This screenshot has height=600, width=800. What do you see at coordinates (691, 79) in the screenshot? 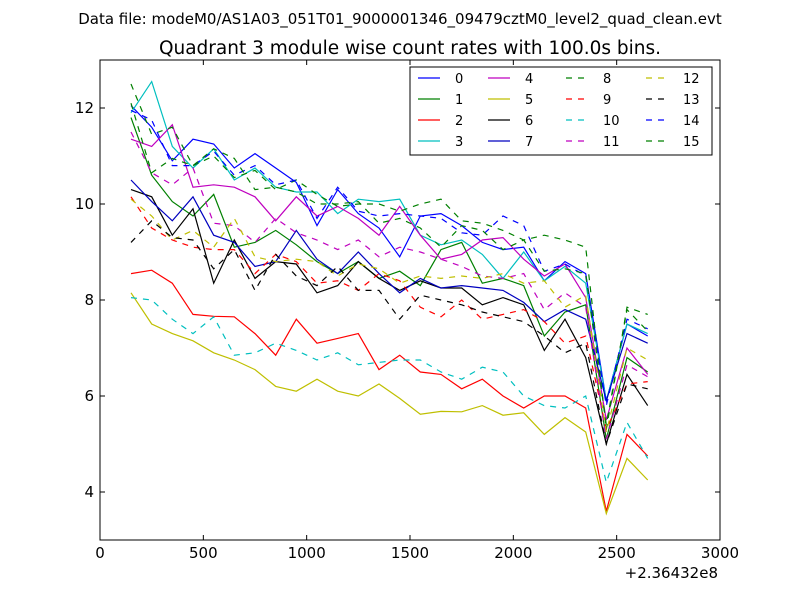
I see `legend-label-12: 12` at bounding box center [691, 79].